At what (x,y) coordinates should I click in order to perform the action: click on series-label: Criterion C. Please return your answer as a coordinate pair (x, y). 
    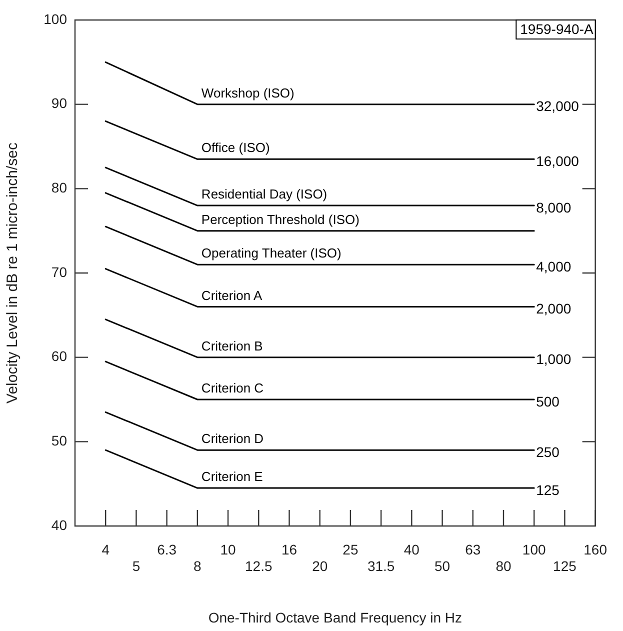
    Looking at the image, I should click on (232, 388).